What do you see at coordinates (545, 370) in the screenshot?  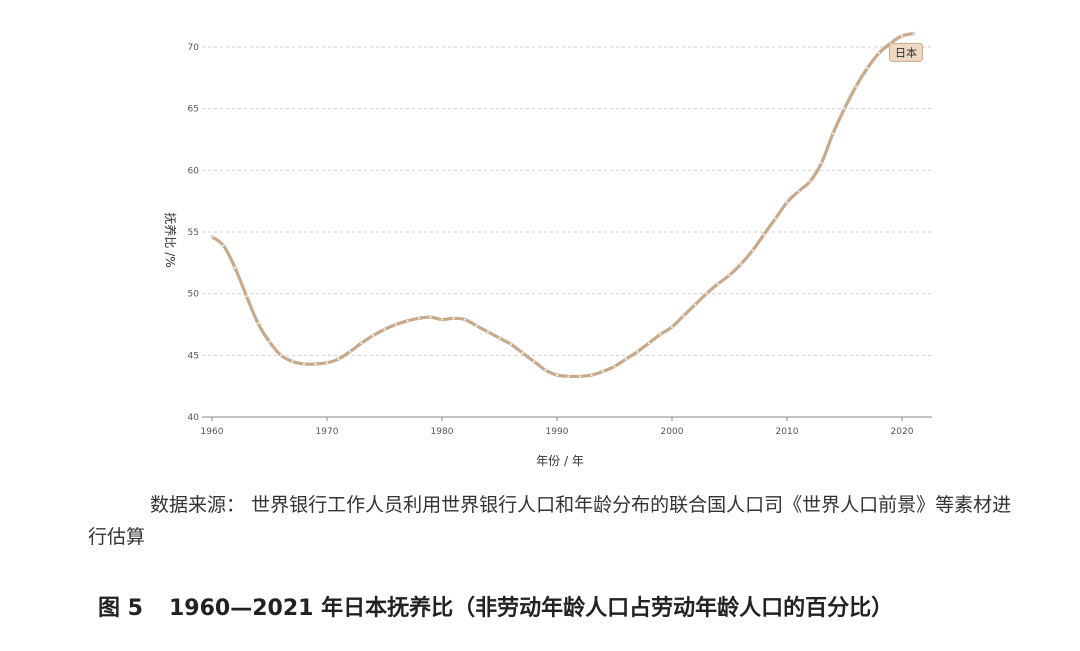 I see `data-point-1989` at bounding box center [545, 370].